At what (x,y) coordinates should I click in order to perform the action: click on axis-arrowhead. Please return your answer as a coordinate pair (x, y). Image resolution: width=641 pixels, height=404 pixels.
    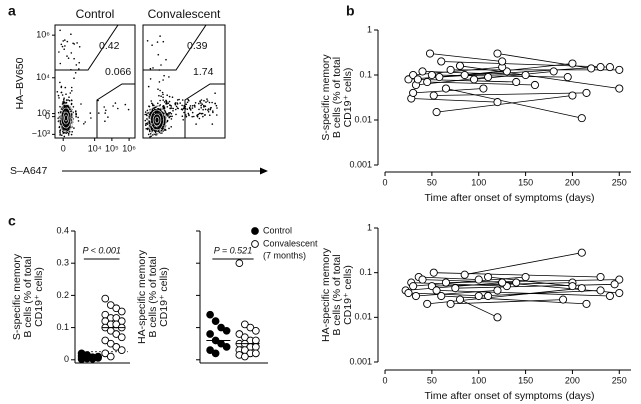
    Looking at the image, I should click on (264, 171).